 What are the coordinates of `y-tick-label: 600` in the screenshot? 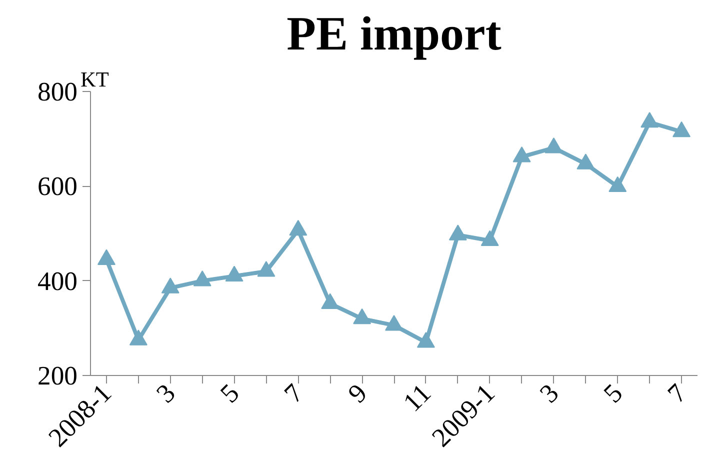 It's located at (58, 186).